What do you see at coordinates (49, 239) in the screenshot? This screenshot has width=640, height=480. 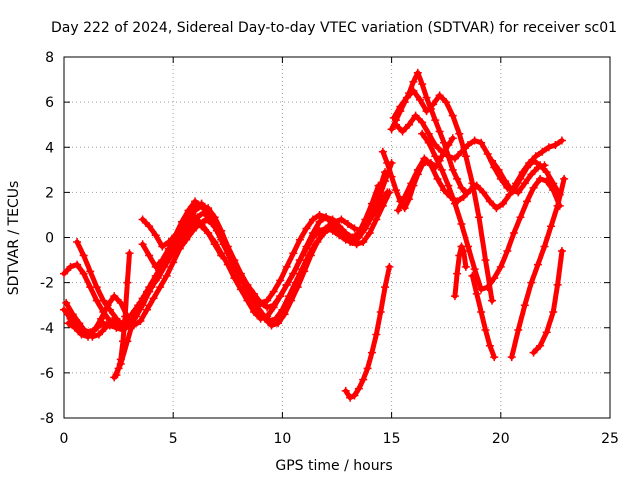 I see `y-tick-label: 0` at bounding box center [49, 239].